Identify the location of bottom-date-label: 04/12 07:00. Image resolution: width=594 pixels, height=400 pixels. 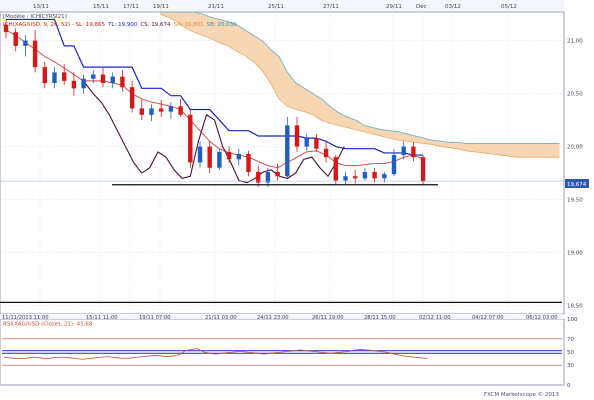
(488, 318).